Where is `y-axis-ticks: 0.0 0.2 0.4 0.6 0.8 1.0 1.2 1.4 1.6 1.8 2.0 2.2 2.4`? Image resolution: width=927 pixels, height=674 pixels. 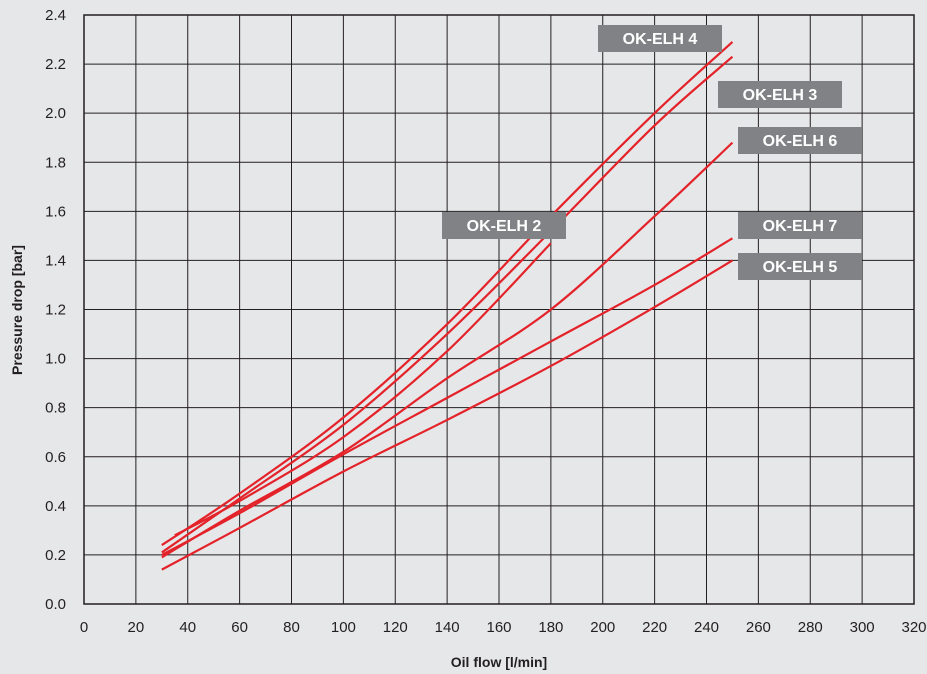
y-axis-ticks: 0.0 0.2 0.4 0.6 0.8 1.0 1.2 1.4 1.6 1.8 2.0 2.2 2.4 is located at coordinates (55, 310).